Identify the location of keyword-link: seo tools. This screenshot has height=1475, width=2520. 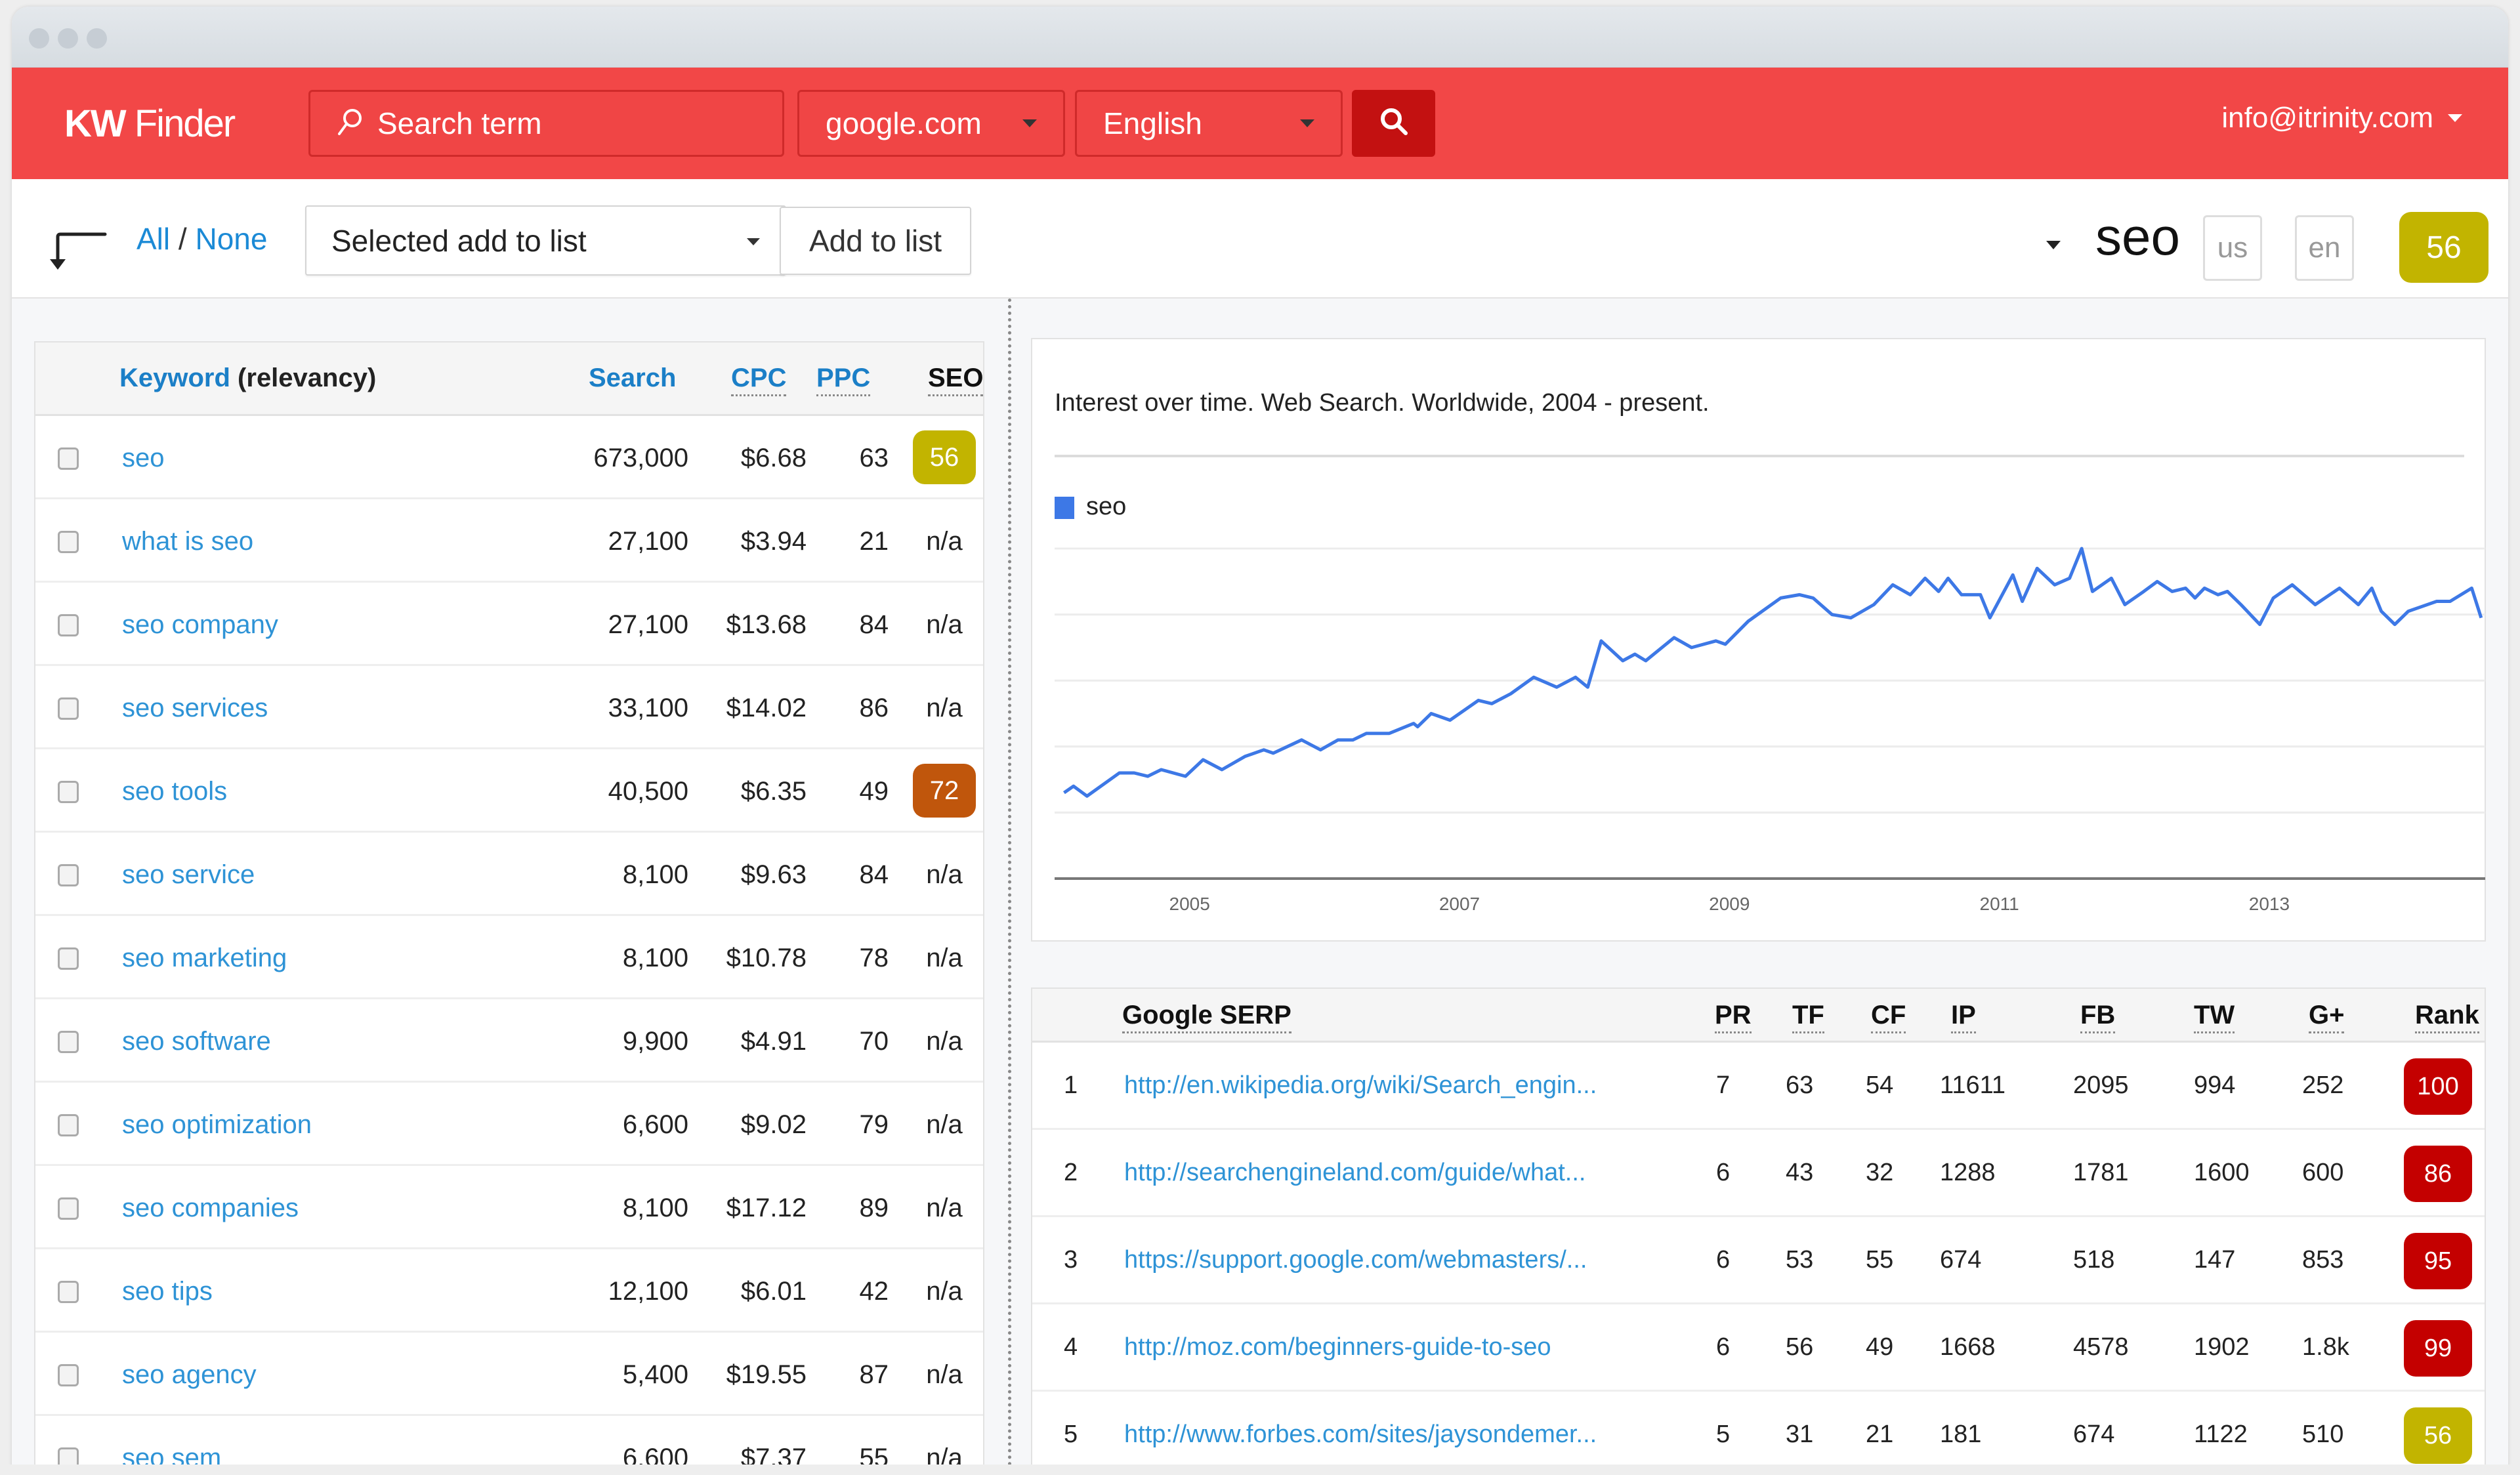
(175, 791).